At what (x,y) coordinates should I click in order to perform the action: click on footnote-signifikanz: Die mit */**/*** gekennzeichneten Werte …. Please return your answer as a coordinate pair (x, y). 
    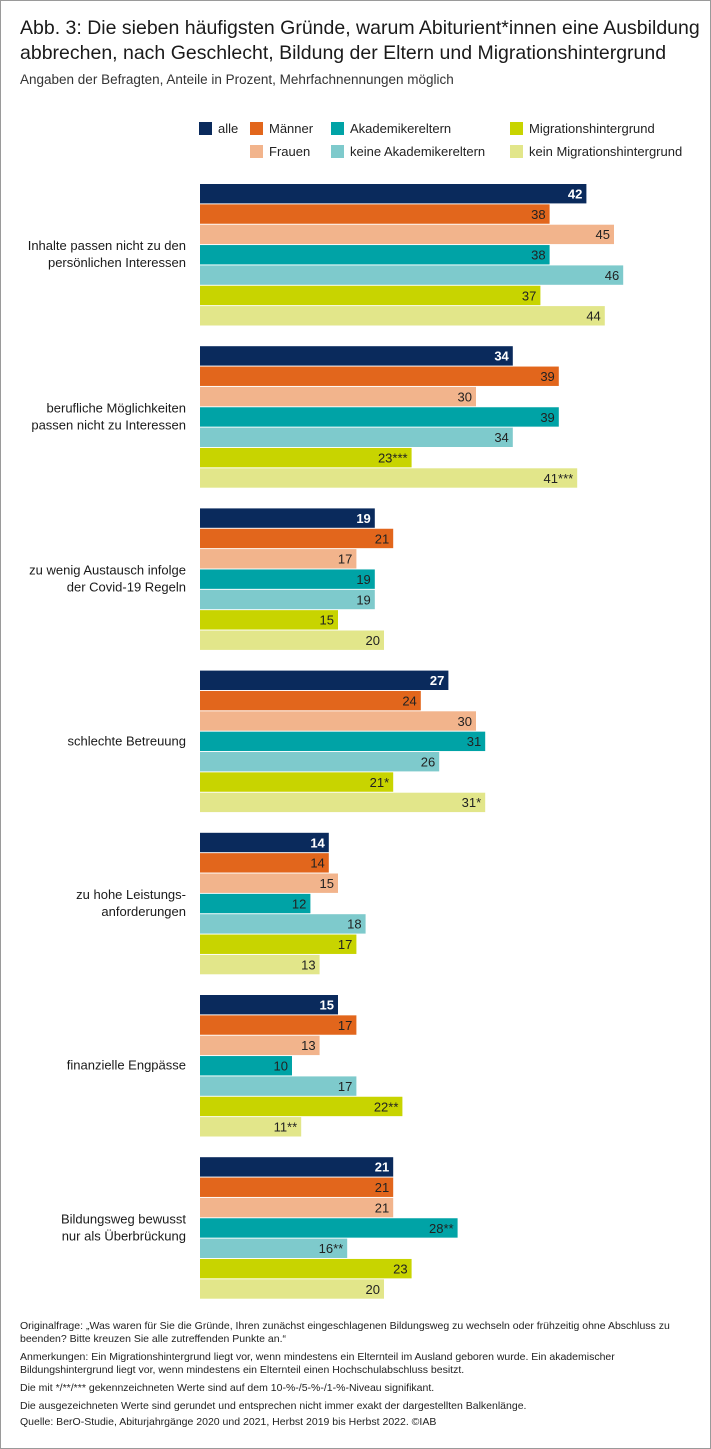
    Looking at the image, I should click on (227, 1388).